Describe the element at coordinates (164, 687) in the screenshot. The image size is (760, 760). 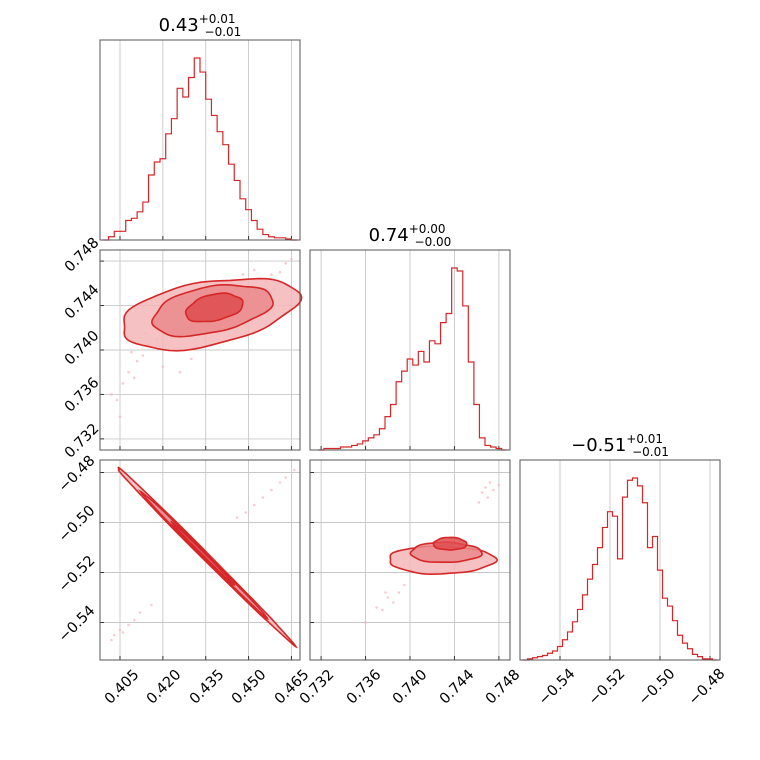
I see `xtick-label: 0.420` at that location.